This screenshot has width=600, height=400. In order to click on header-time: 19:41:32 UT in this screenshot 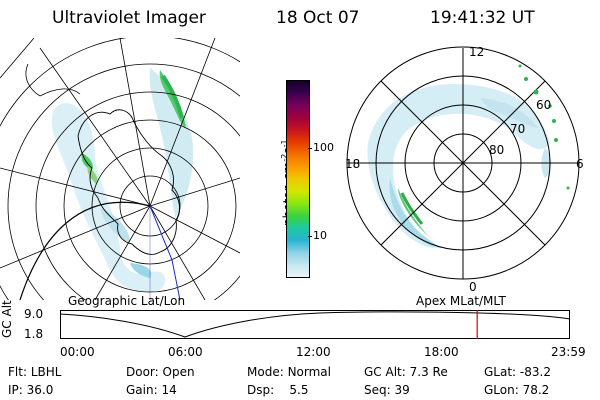, I will do `click(482, 18)`.